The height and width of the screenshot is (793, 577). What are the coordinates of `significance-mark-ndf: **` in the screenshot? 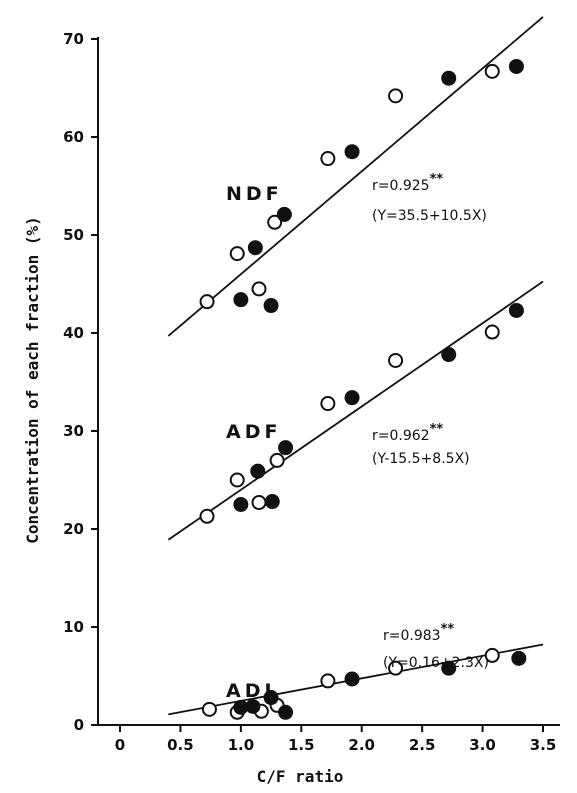 It's located at (437, 179).